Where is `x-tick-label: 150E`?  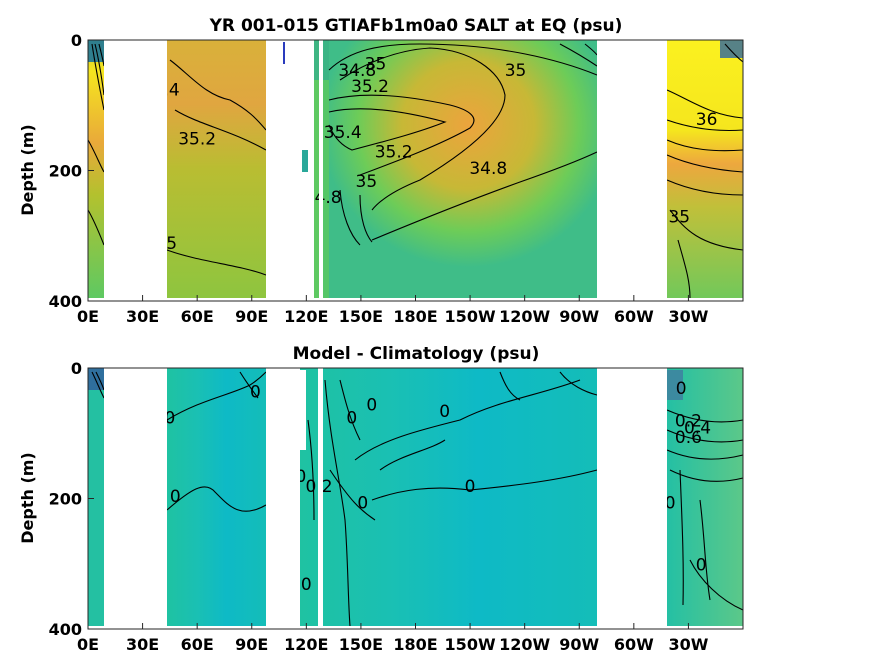 x-tick-label: 150E is located at coordinates (361, 644).